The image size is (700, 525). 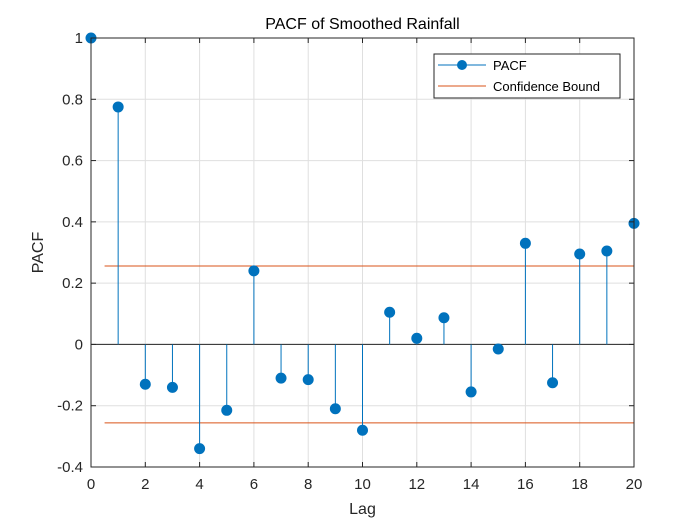 What do you see at coordinates (510, 65) in the screenshot?
I see `legend-entry-pacf: PACF` at bounding box center [510, 65].